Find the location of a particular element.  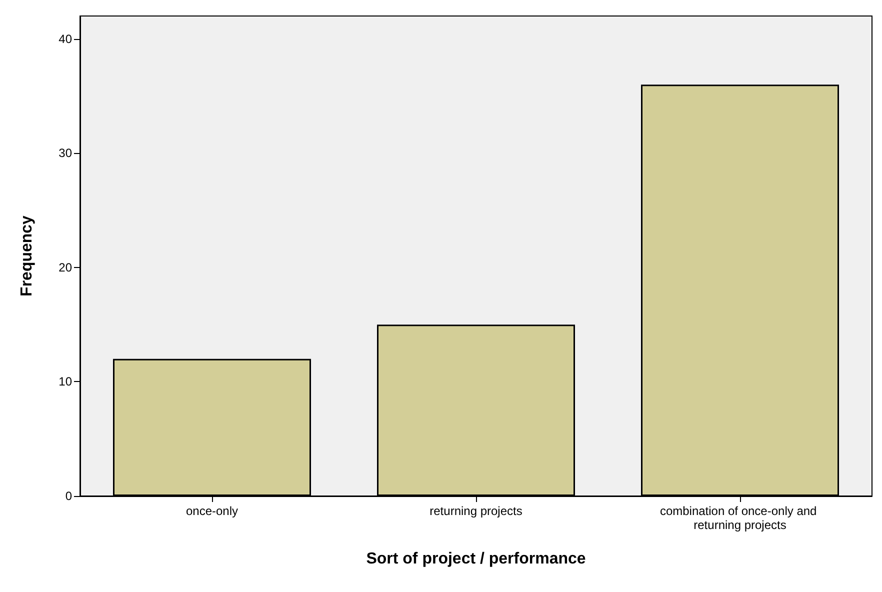

y-tick-label: 40 is located at coordinates (65, 39).